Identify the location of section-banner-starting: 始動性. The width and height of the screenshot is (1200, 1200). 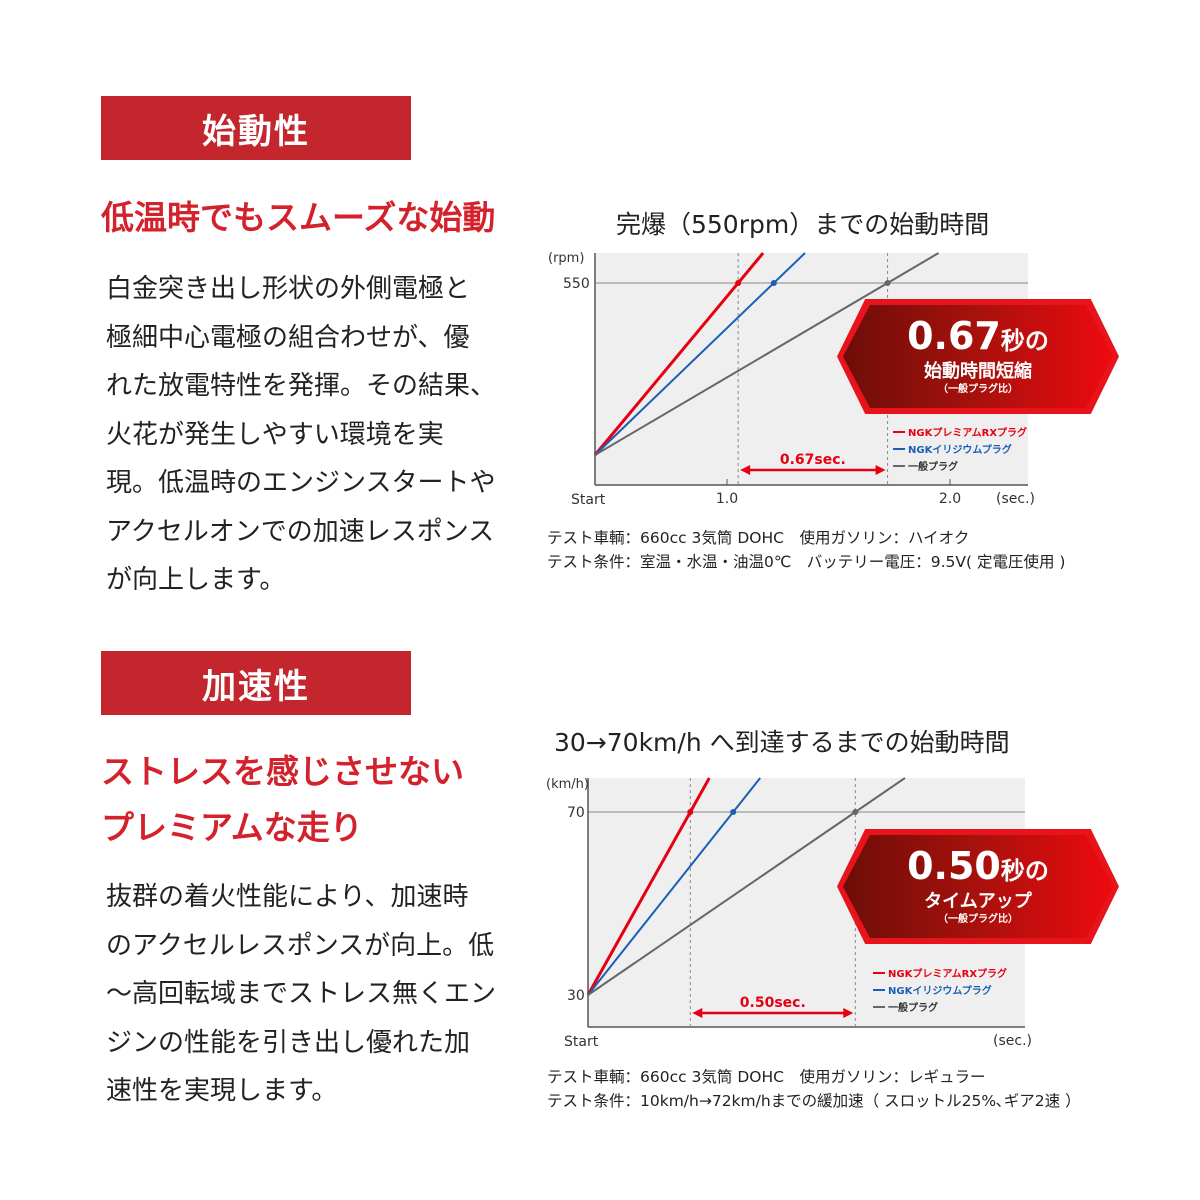
(256, 128).